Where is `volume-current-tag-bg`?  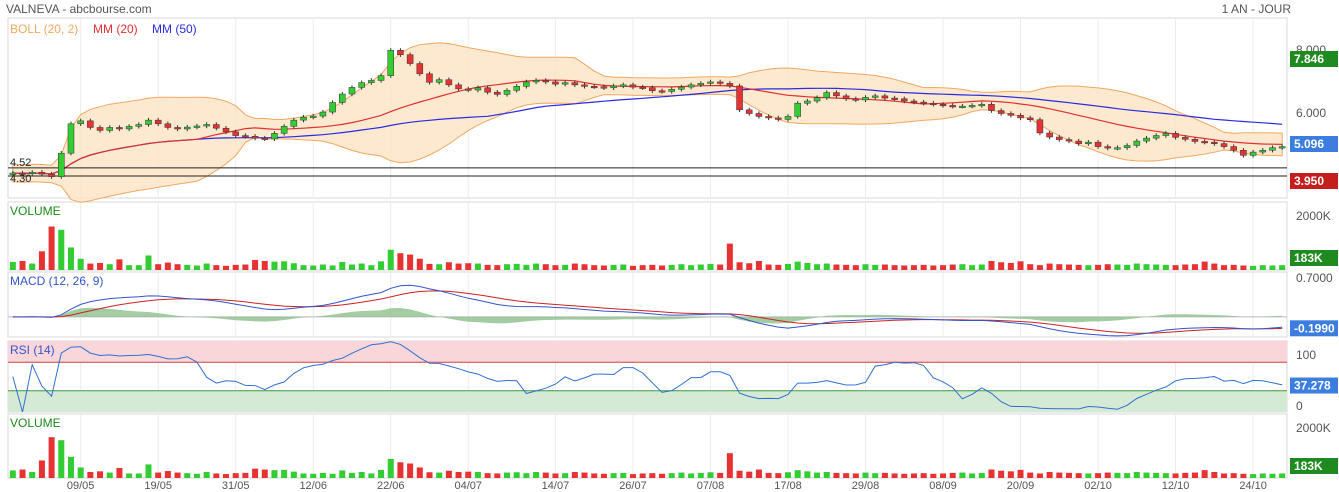
volume-current-tag-bg is located at coordinates (1314, 258).